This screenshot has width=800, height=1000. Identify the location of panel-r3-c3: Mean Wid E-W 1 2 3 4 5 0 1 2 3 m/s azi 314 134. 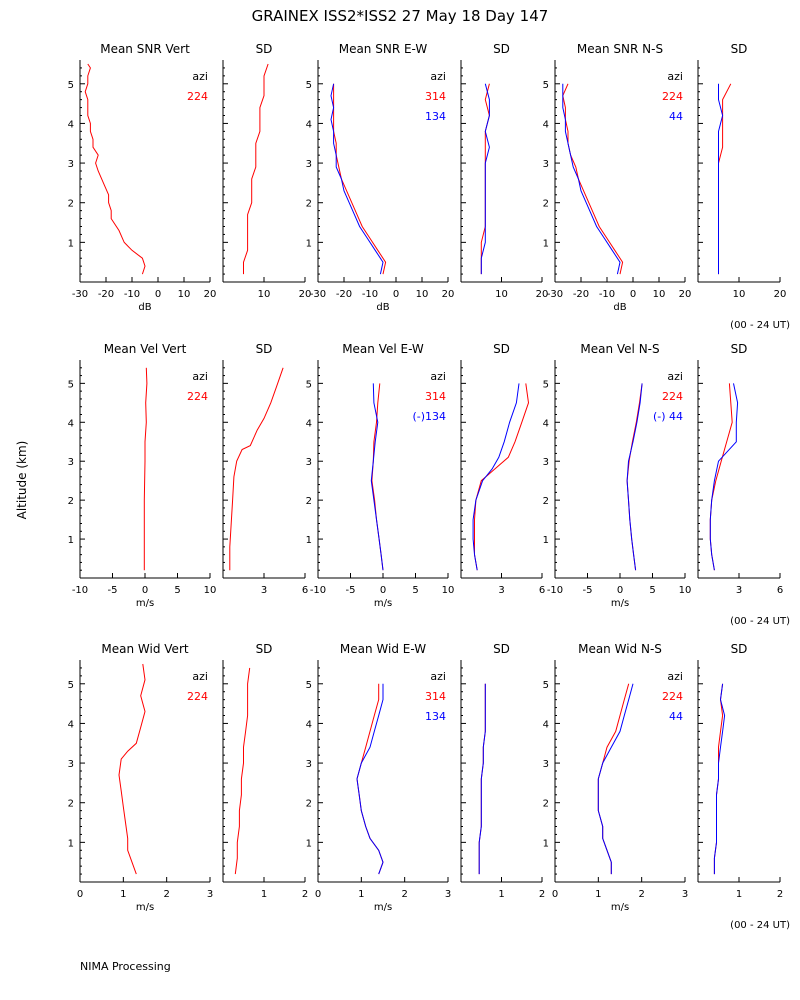
(379, 777).